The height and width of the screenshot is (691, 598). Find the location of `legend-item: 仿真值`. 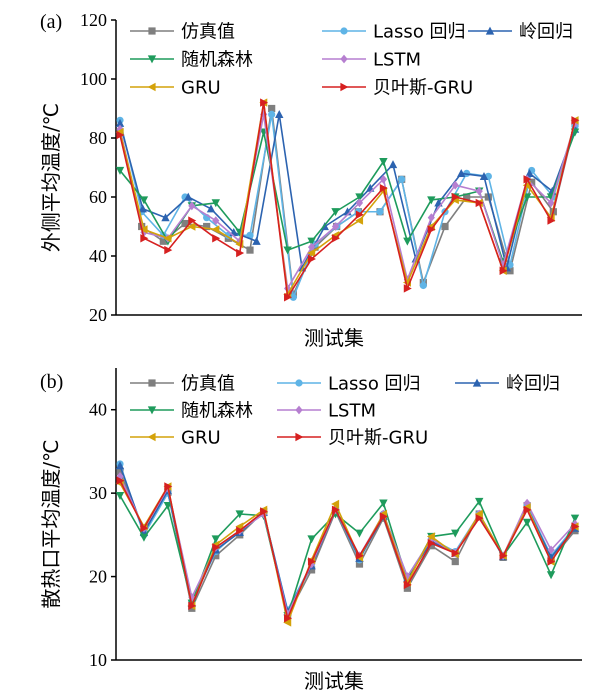

legend-item: 仿真值 is located at coordinates (182, 32).